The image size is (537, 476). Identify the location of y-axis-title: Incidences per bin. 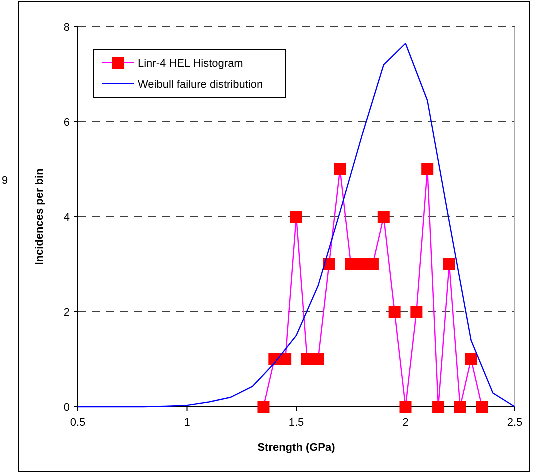
(40, 217).